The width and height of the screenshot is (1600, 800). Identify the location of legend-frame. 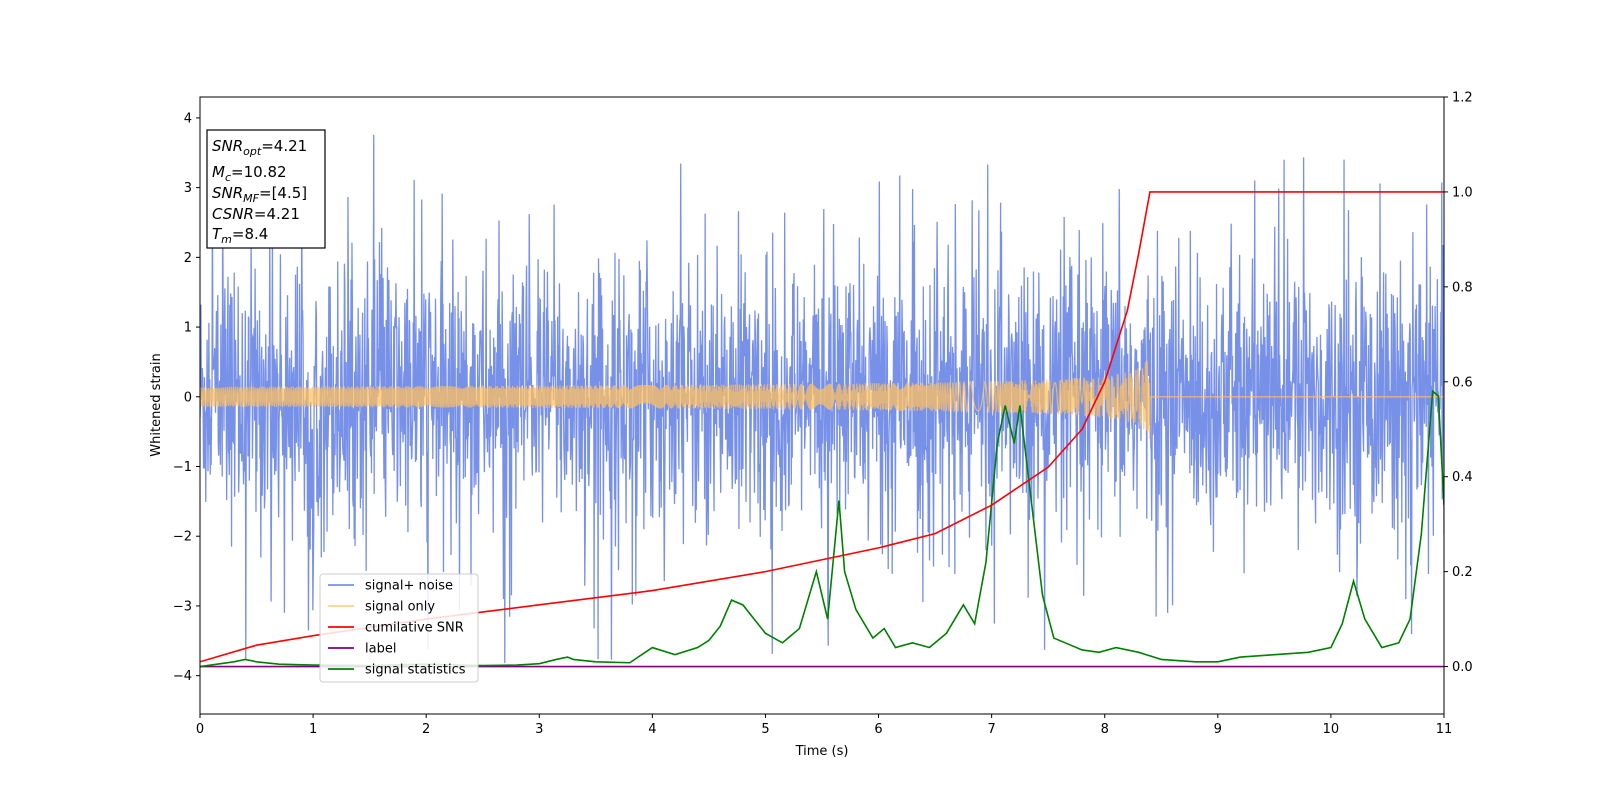
(399, 628).